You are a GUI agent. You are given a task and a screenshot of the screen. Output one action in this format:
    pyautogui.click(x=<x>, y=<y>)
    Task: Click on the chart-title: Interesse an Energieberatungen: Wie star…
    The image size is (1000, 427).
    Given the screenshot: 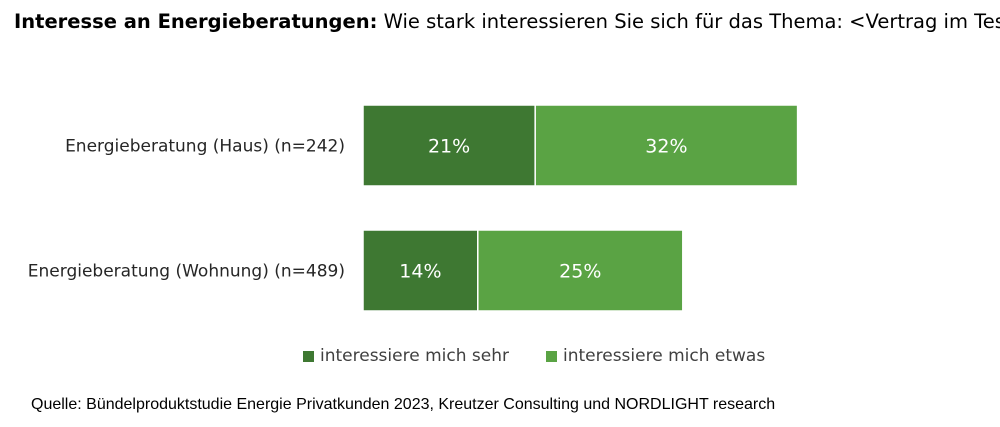 What is the action you would take?
    pyautogui.click(x=507, y=21)
    